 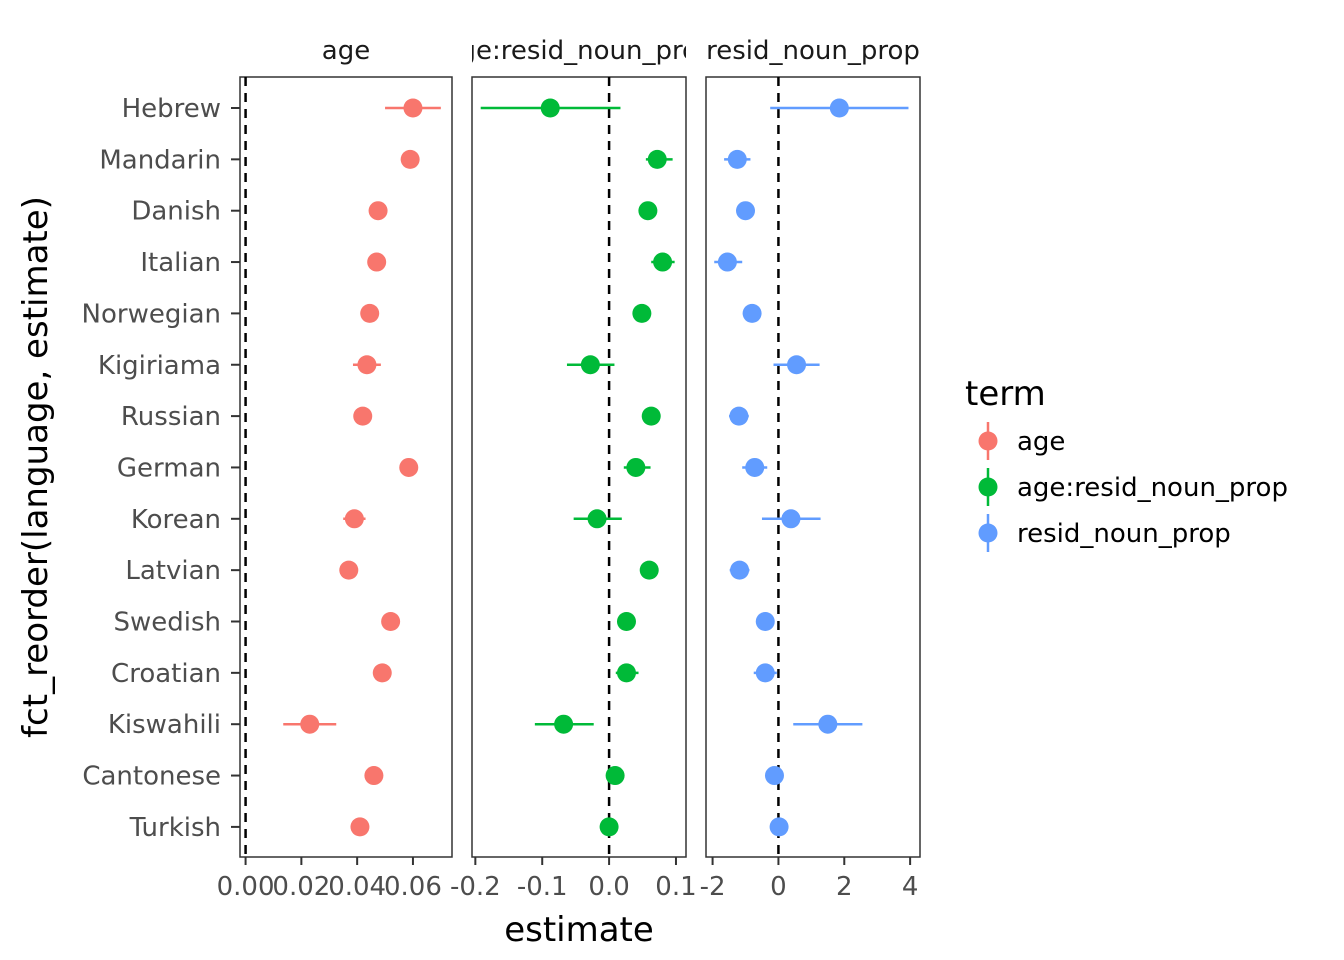 I want to click on y-tick-label: Italian, so click(x=180, y=263).